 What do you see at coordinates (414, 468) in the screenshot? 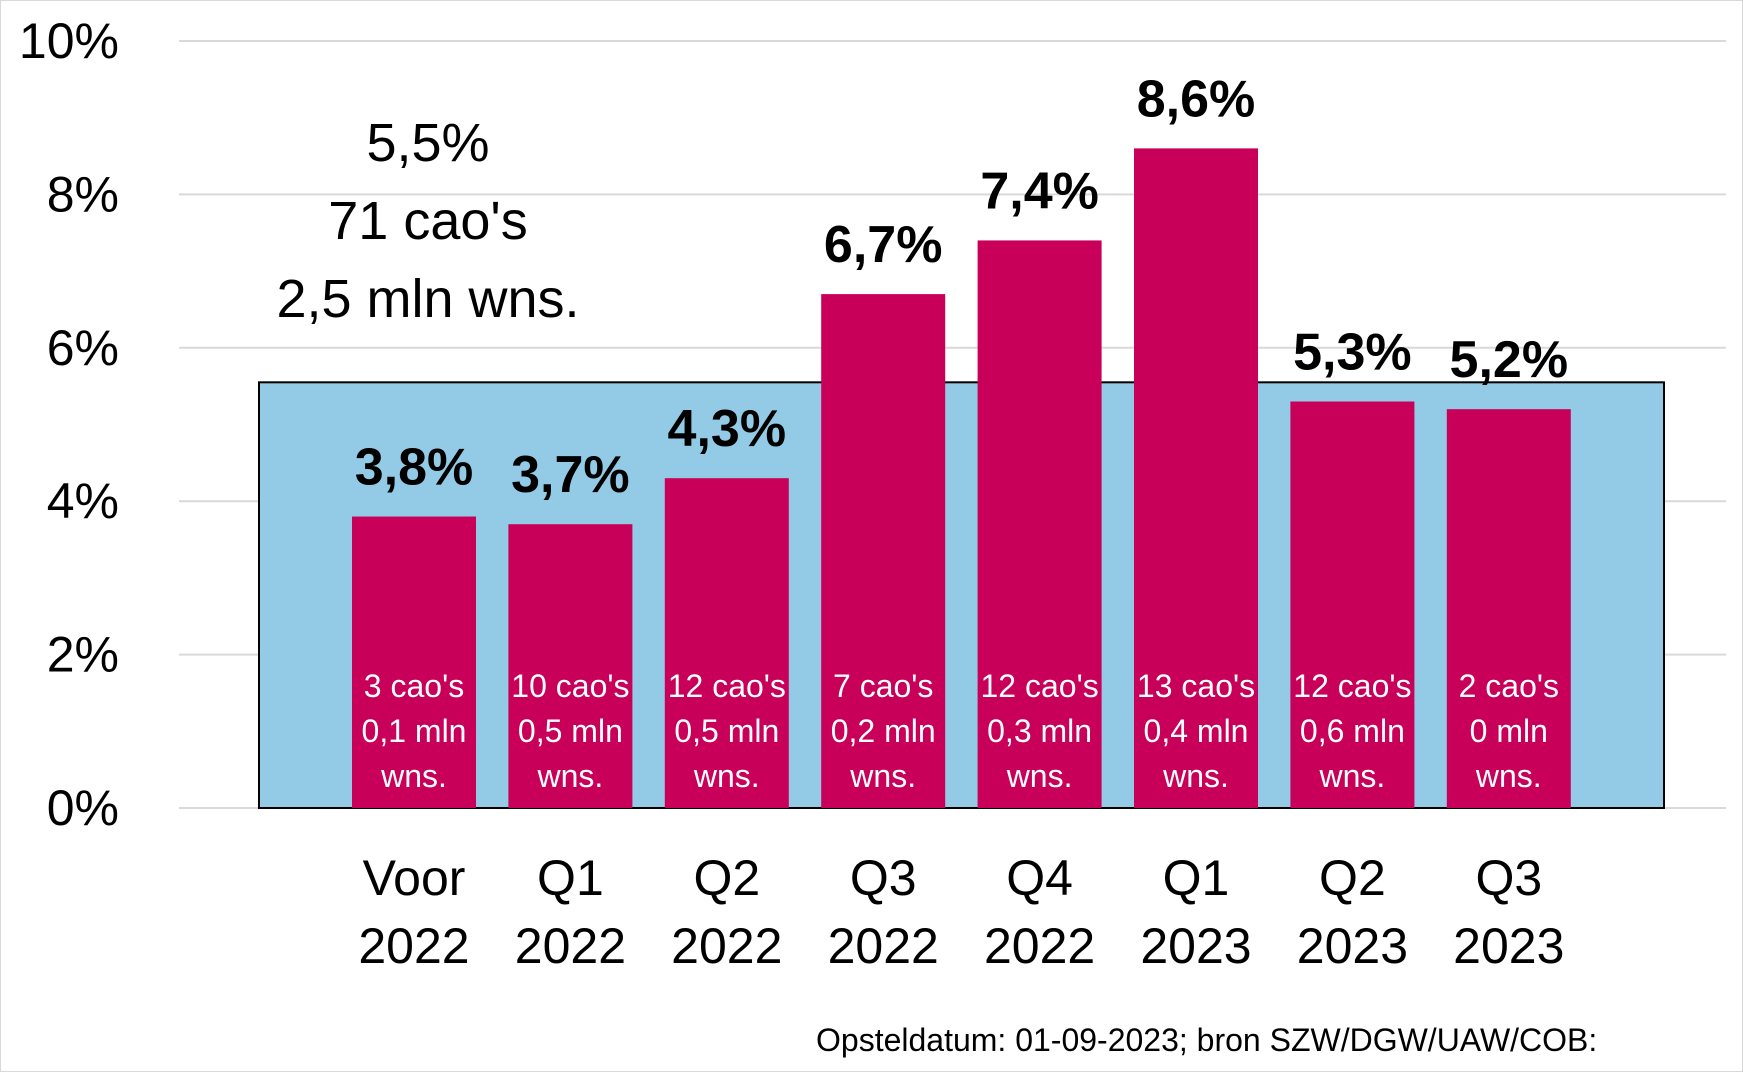
I see `bar-value-label: 3,8%` at bounding box center [414, 468].